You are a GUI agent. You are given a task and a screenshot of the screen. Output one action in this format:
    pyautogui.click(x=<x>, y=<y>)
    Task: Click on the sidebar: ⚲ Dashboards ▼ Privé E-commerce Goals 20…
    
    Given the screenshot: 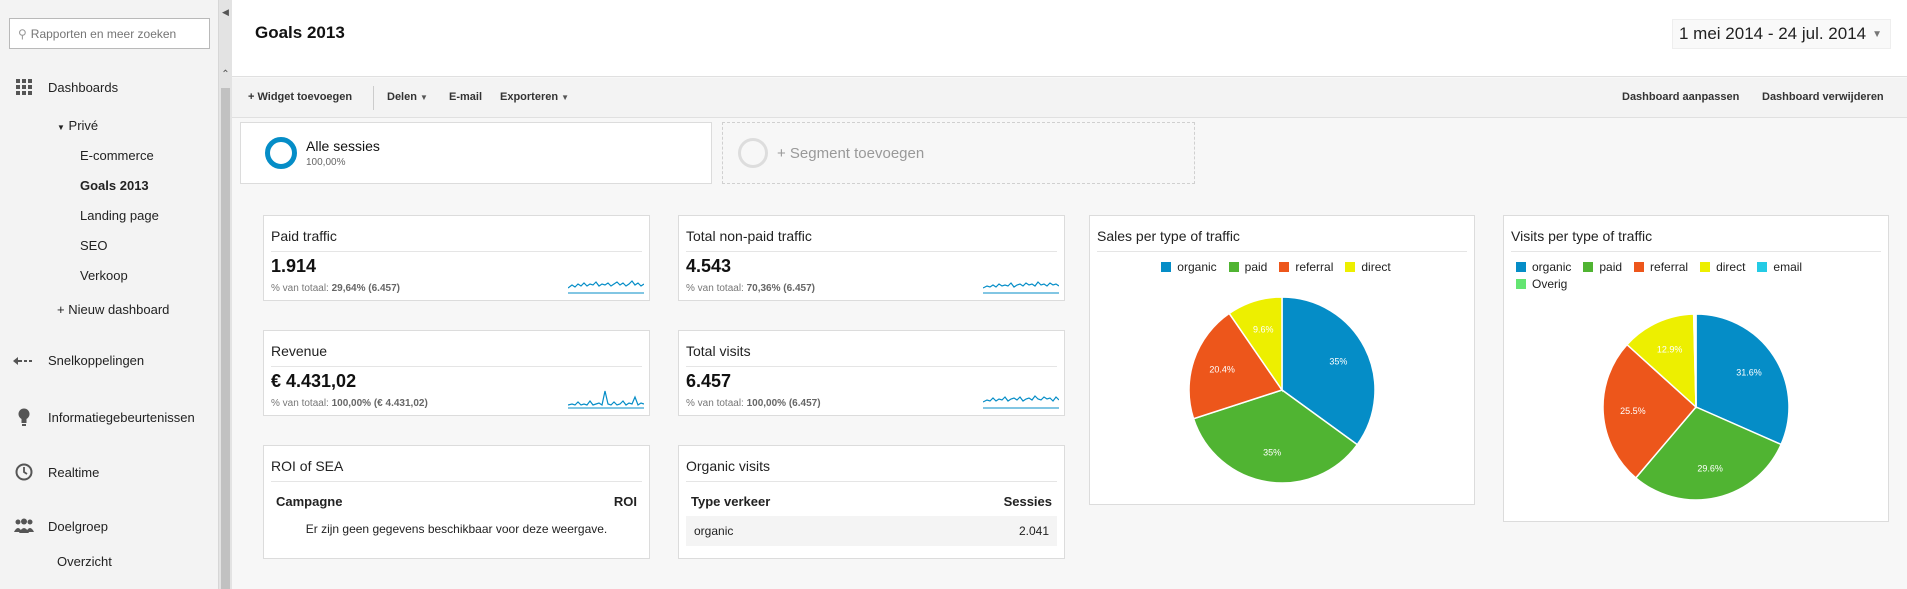 What is the action you would take?
    pyautogui.click(x=109, y=294)
    